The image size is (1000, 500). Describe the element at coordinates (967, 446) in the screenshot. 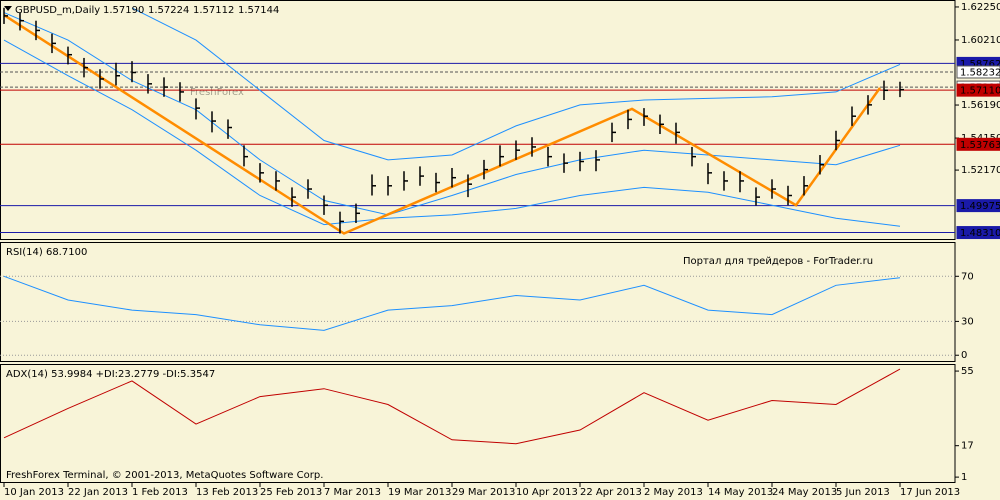

I see `y-tick-label: 17` at that location.